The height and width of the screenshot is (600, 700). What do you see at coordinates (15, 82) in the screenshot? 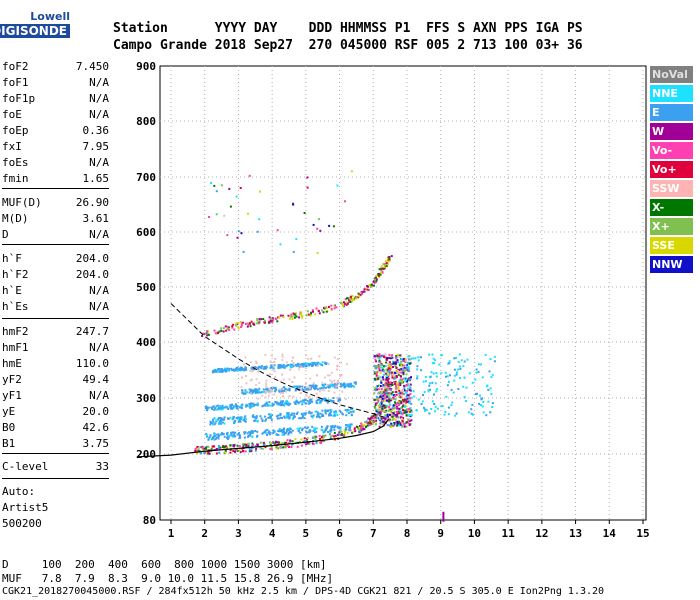
I see `param-name: foF1` at bounding box center [15, 82].